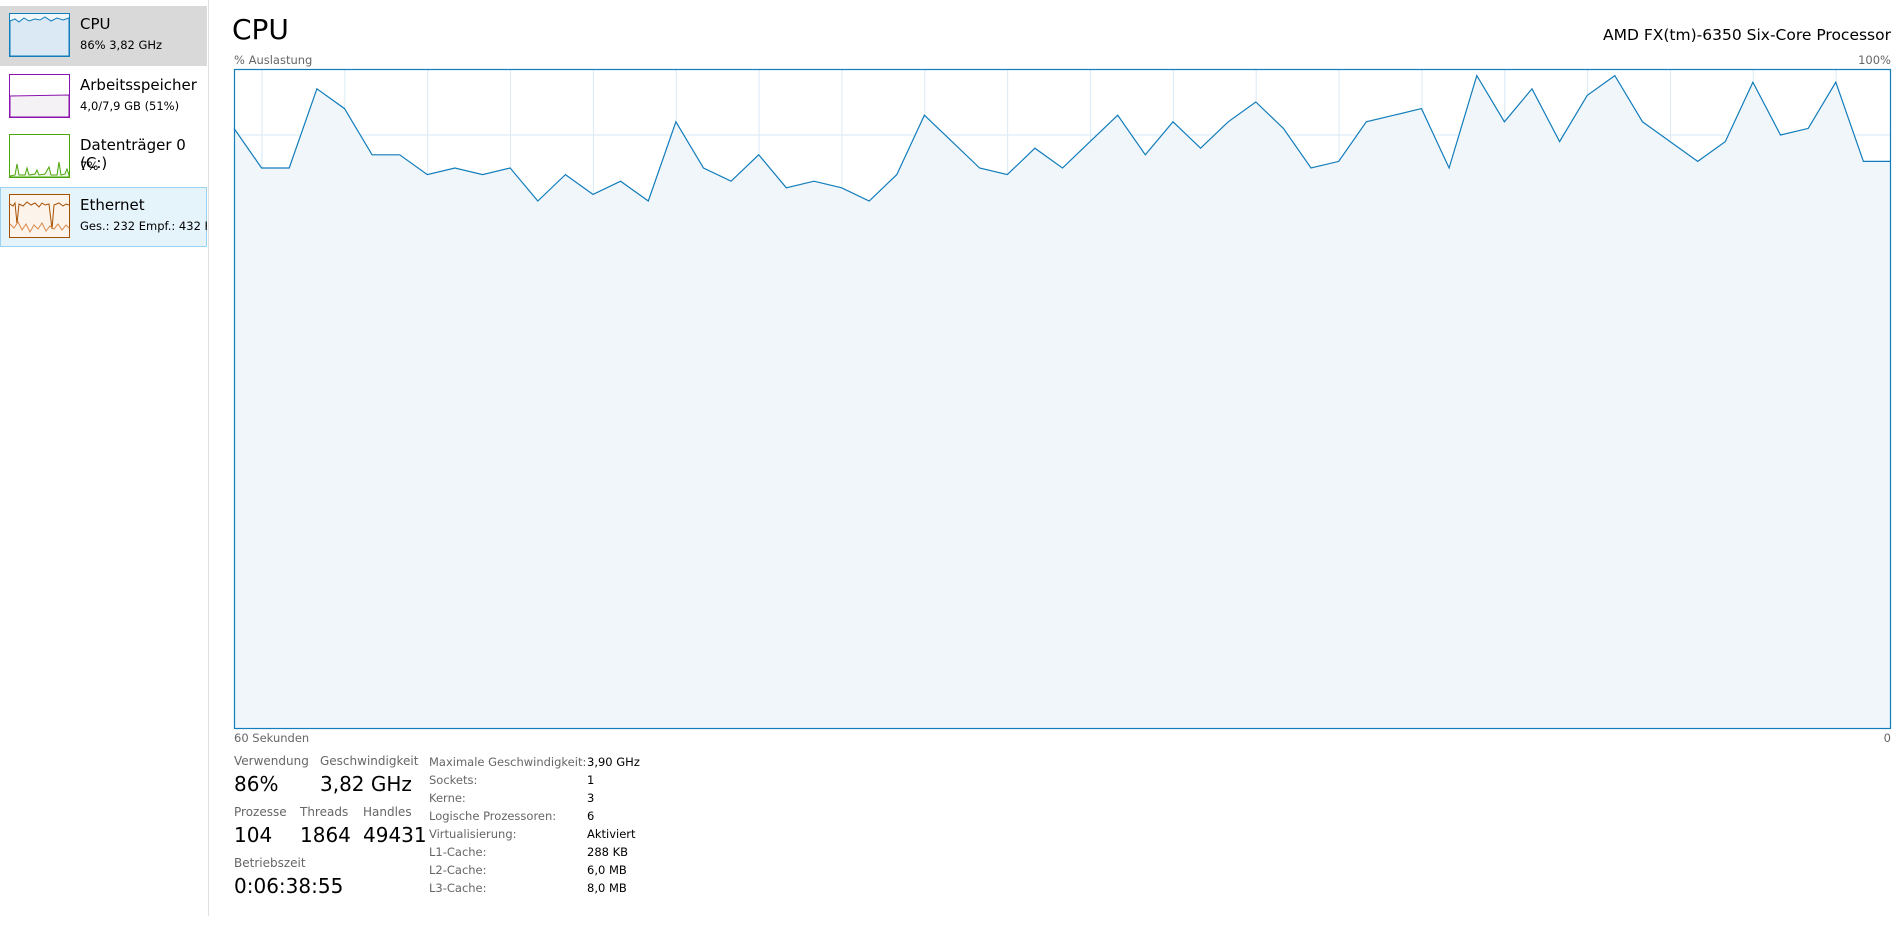  Describe the element at coordinates (608, 852) in the screenshot. I see `detail-value: 288 KB` at that location.